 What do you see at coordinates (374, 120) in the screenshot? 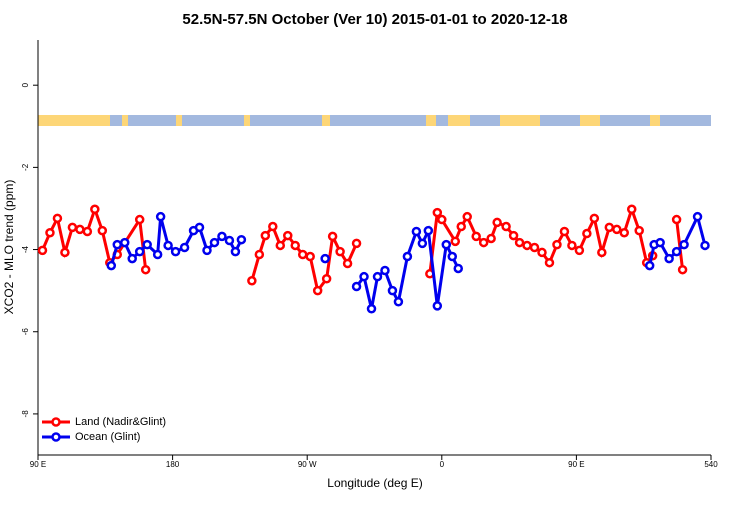
I see `land-ocean-strip` at bounding box center [374, 120].